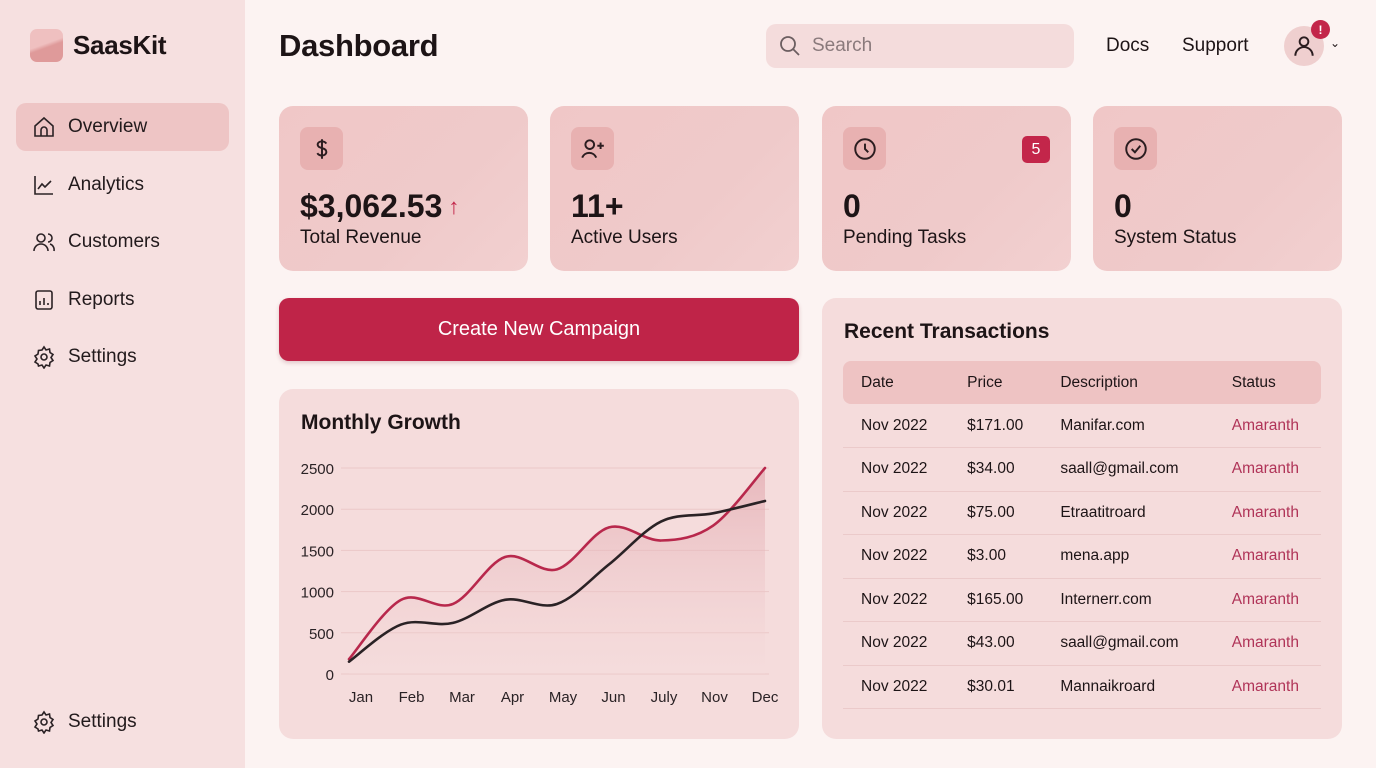 This screenshot has height=768, width=1376. I want to click on price-cell: $75.00, so click(996, 513).